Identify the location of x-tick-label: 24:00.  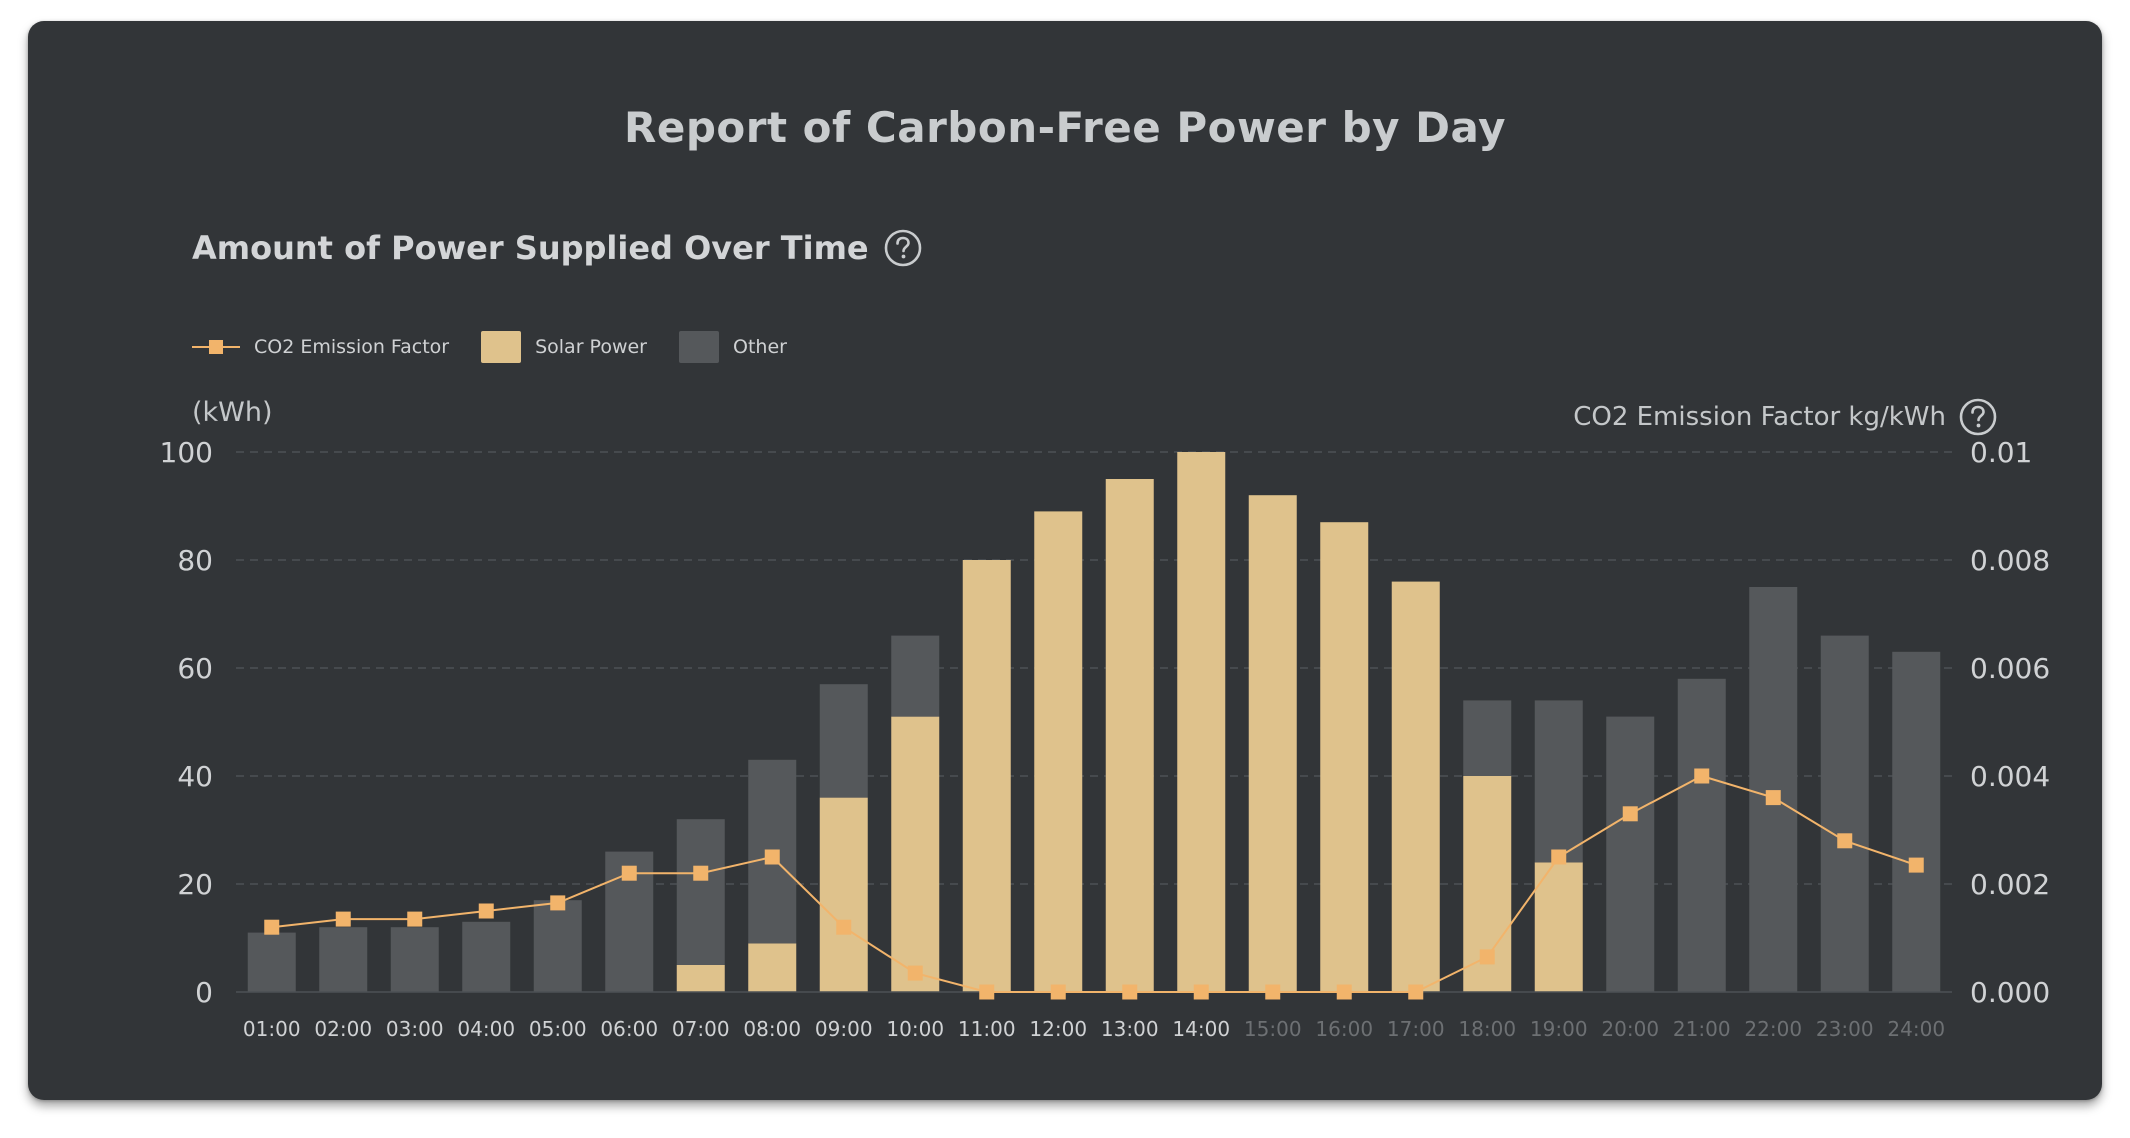
(1916, 1029).